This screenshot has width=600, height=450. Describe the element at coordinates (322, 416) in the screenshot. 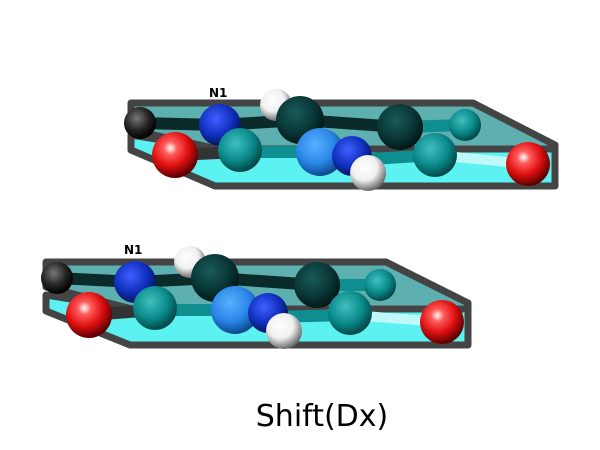

I see `diagram-caption: Shift(Dx)` at that location.